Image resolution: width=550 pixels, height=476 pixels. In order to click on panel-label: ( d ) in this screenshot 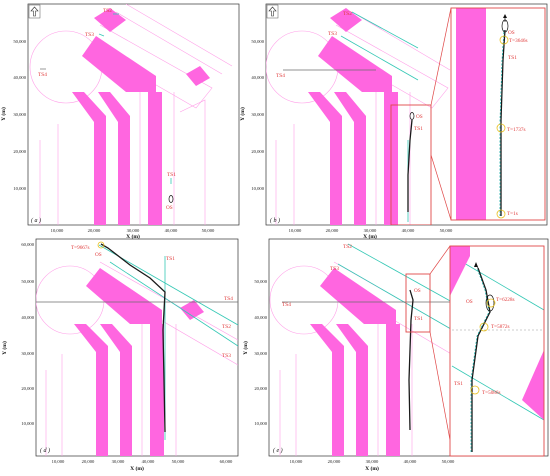, I will do `click(45, 450)`.